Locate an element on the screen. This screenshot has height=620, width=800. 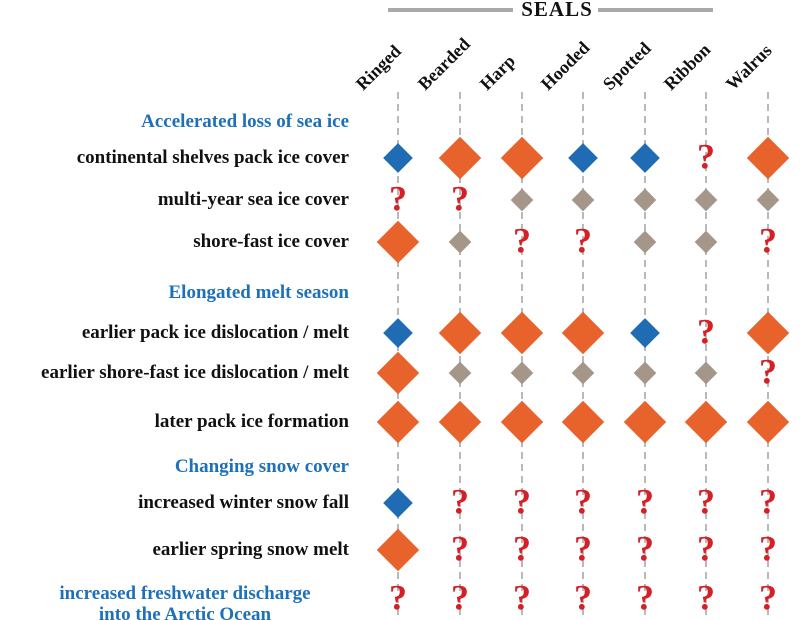
section-title: Elongated melt season is located at coordinates (259, 292).